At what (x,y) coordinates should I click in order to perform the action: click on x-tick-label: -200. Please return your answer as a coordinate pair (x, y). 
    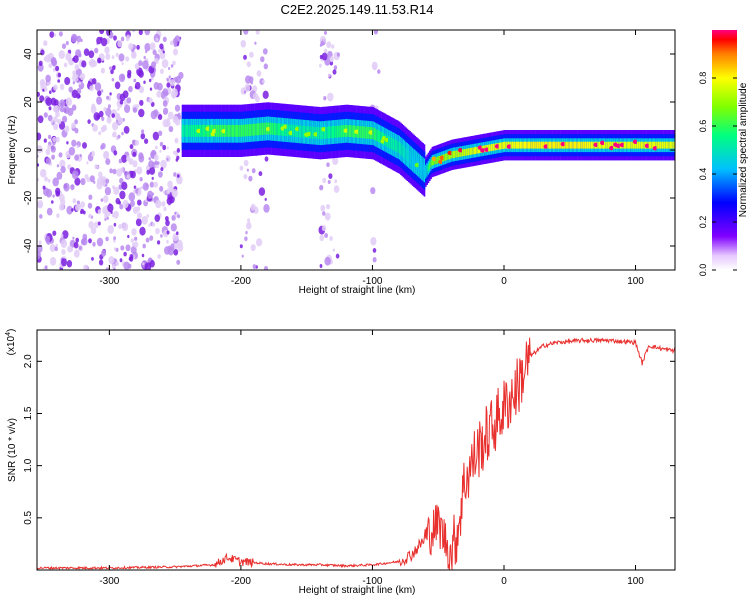
    Looking at the image, I should click on (241, 281).